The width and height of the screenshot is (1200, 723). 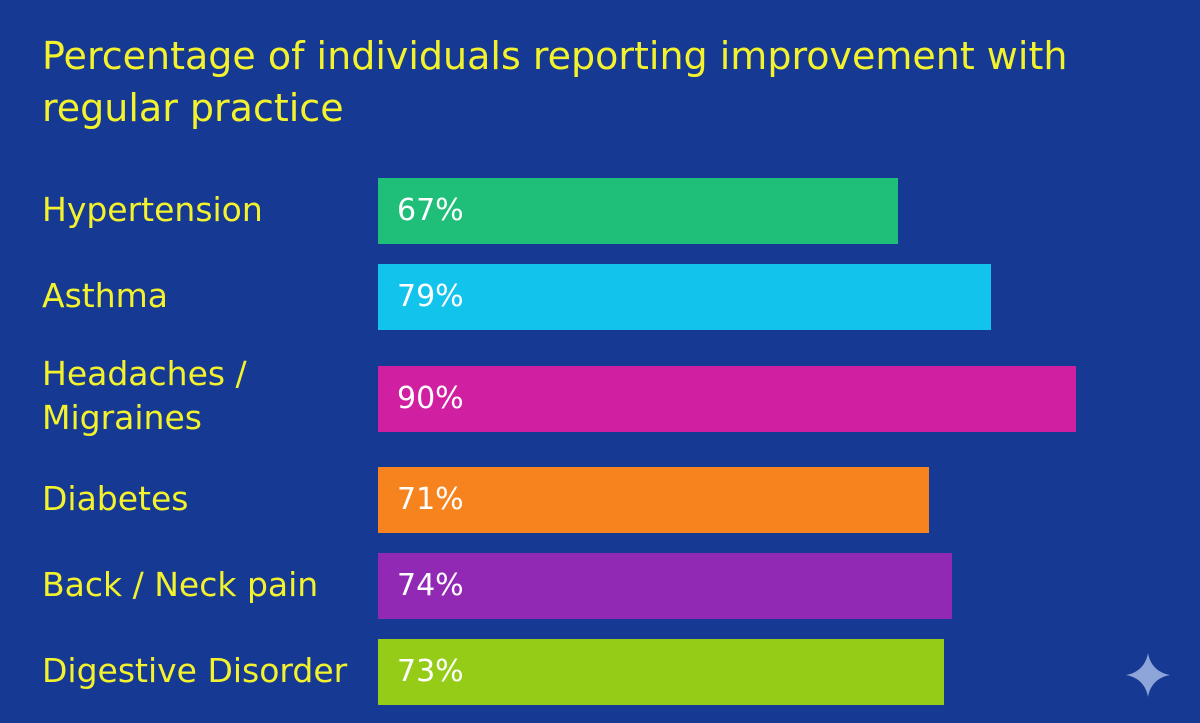 I want to click on category-label: Back / Neck pain, so click(x=180, y=585).